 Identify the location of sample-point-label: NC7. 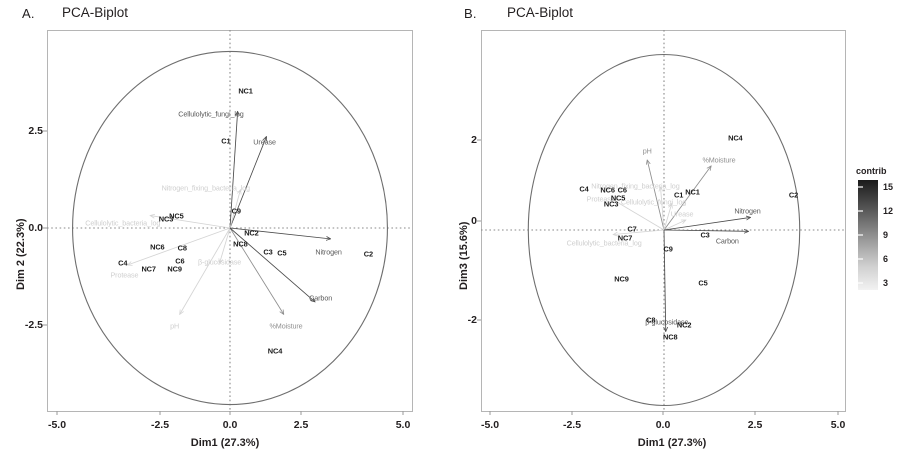
(148, 269).